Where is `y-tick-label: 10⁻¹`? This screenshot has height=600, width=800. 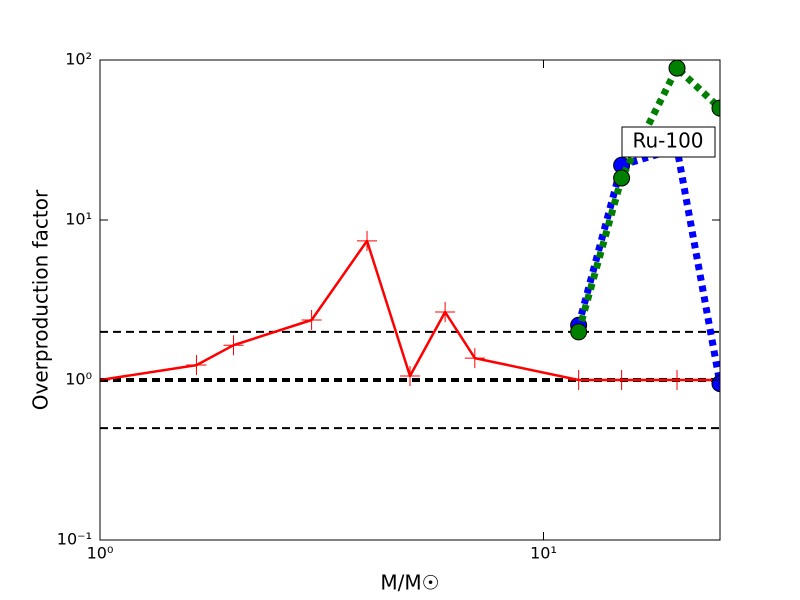
y-tick-label: 10⁻¹ is located at coordinates (74, 539).